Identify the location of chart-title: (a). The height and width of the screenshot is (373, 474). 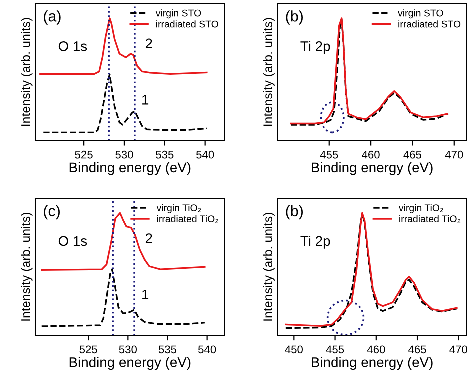
(52, 17).